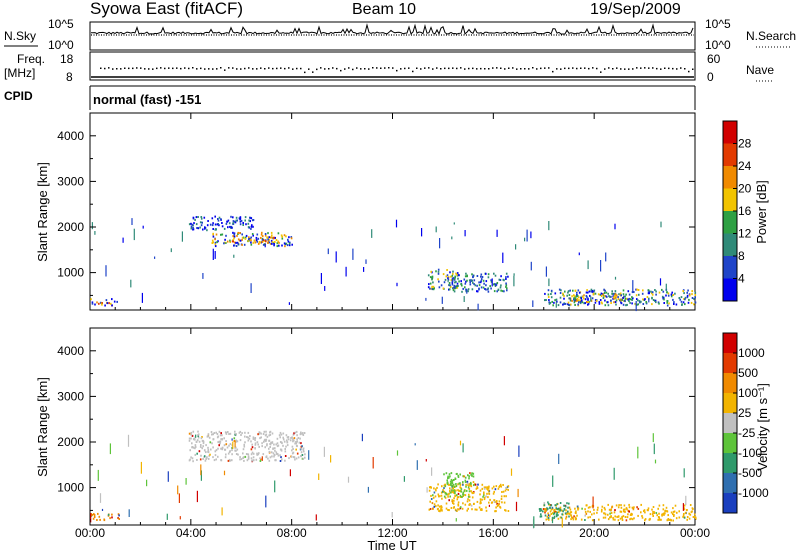 The image size is (800, 554). I want to click on velocity-echoes, so click(393, 479).